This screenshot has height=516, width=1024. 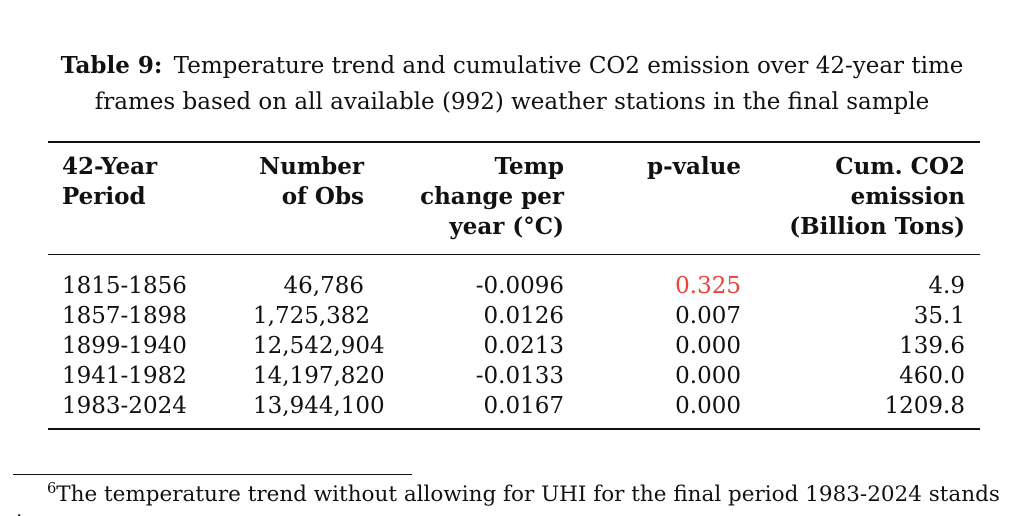 I want to click on column-header-num-obs: Number of Obs, so click(x=310, y=198).